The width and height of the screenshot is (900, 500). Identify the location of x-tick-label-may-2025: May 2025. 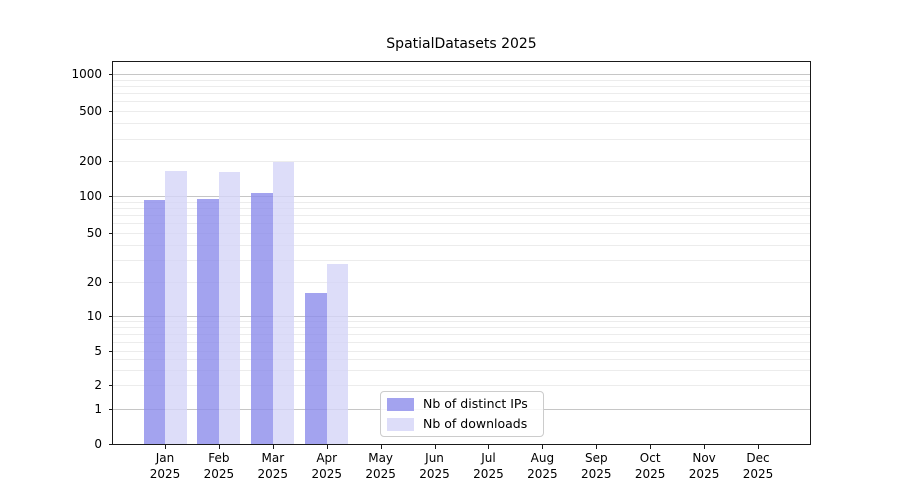
(381, 466).